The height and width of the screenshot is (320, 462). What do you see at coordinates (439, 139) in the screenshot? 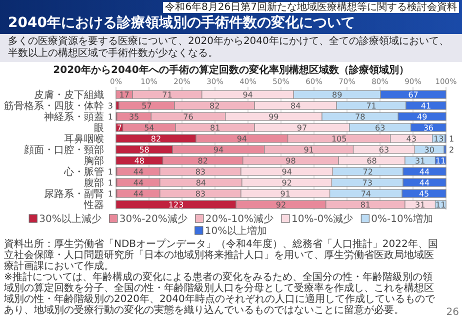
I see `data-label: 13` at bounding box center [439, 139].